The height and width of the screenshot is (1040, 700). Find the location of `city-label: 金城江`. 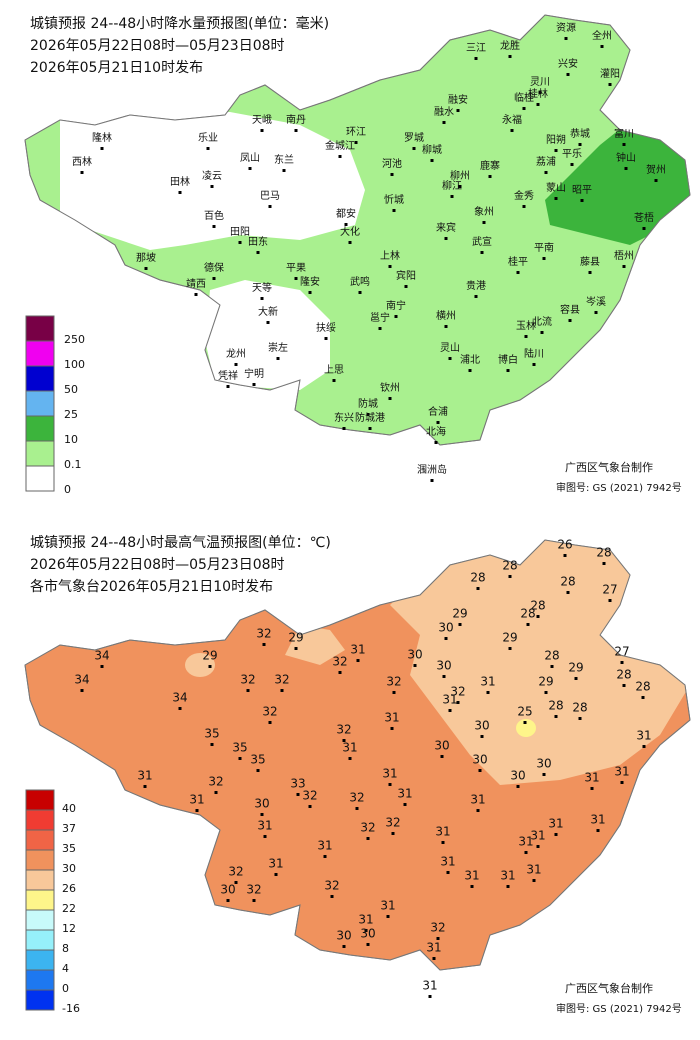

city-label: 金城江 is located at coordinates (340, 145).